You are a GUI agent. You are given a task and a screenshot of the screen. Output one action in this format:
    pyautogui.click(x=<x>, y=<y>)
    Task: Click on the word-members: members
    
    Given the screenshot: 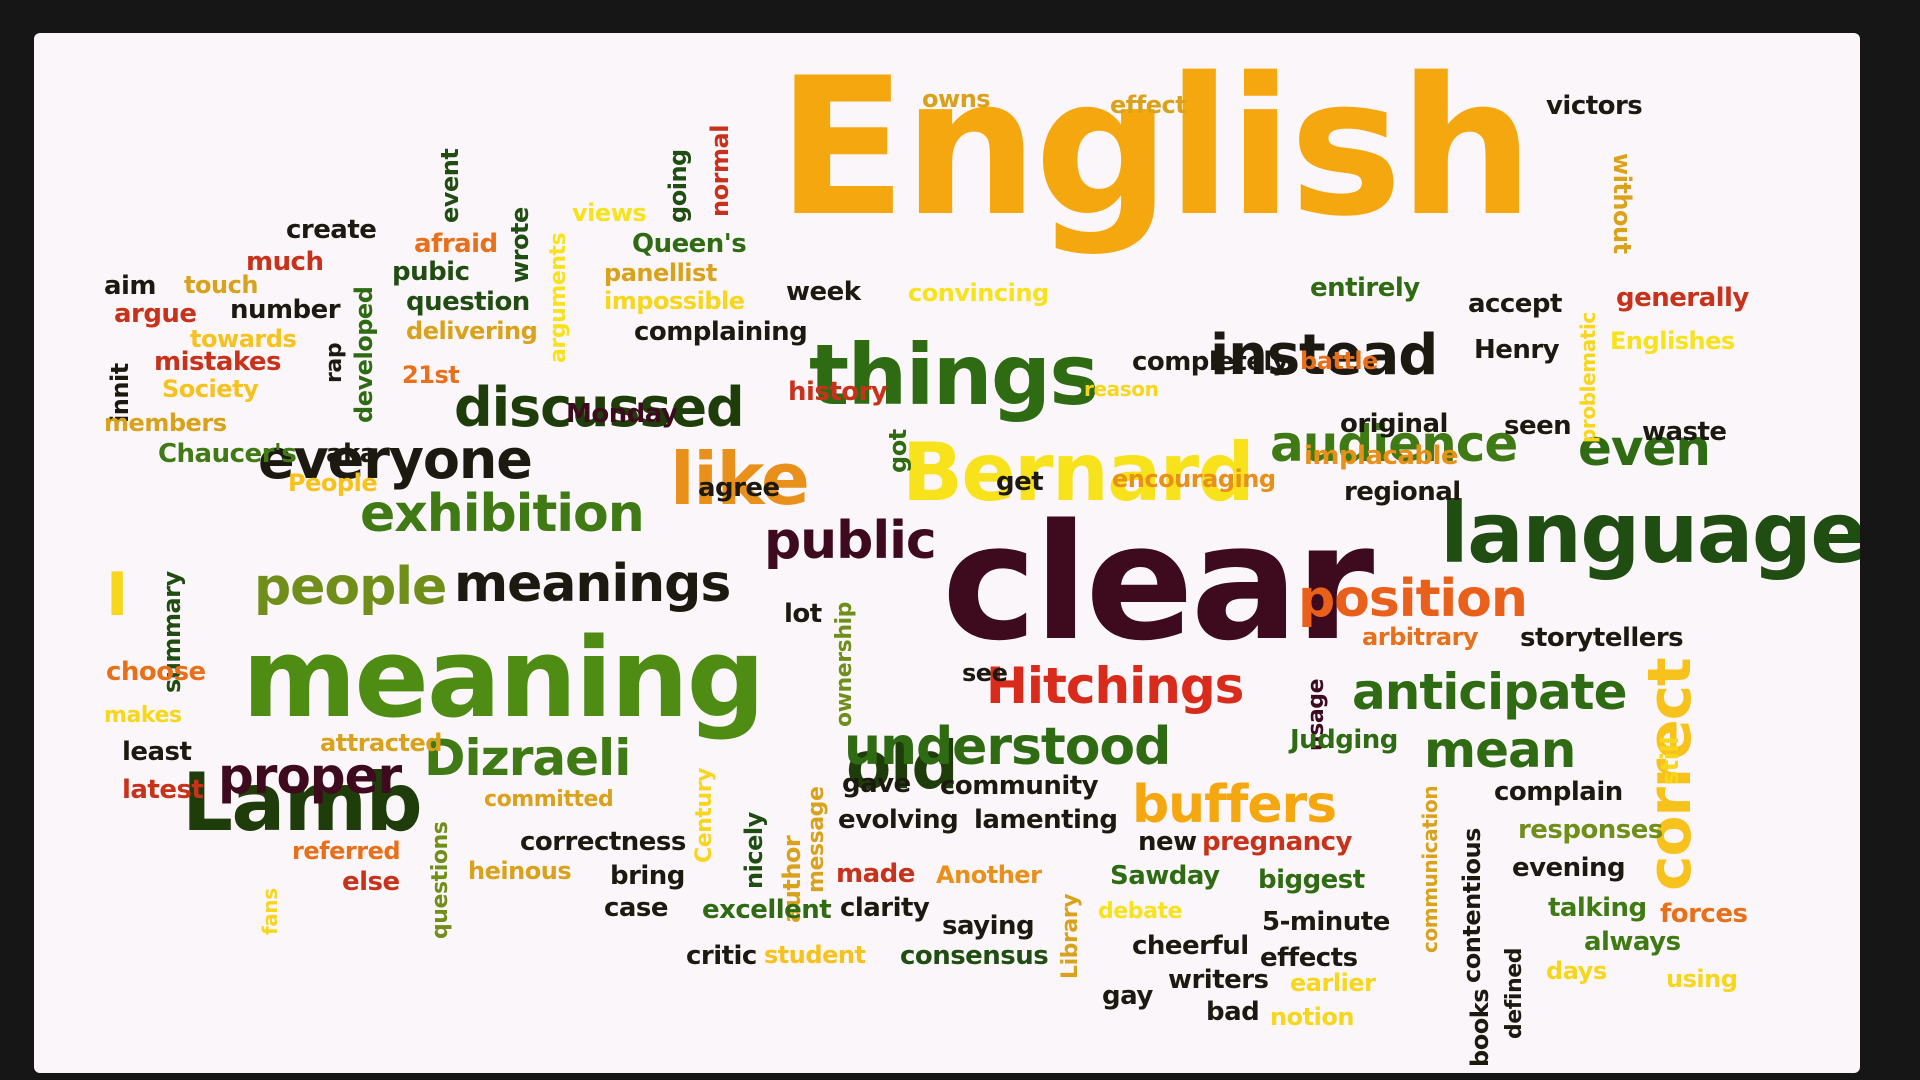 What is the action you would take?
    pyautogui.click(x=165, y=423)
    